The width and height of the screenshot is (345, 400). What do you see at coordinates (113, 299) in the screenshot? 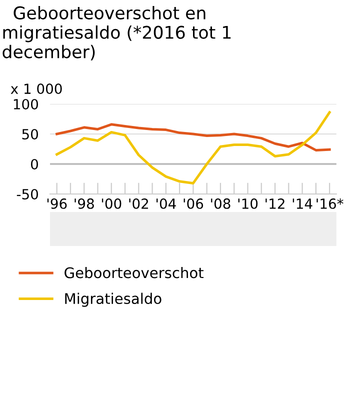
I see `legend-label: Migratiesaldo` at bounding box center [113, 299].